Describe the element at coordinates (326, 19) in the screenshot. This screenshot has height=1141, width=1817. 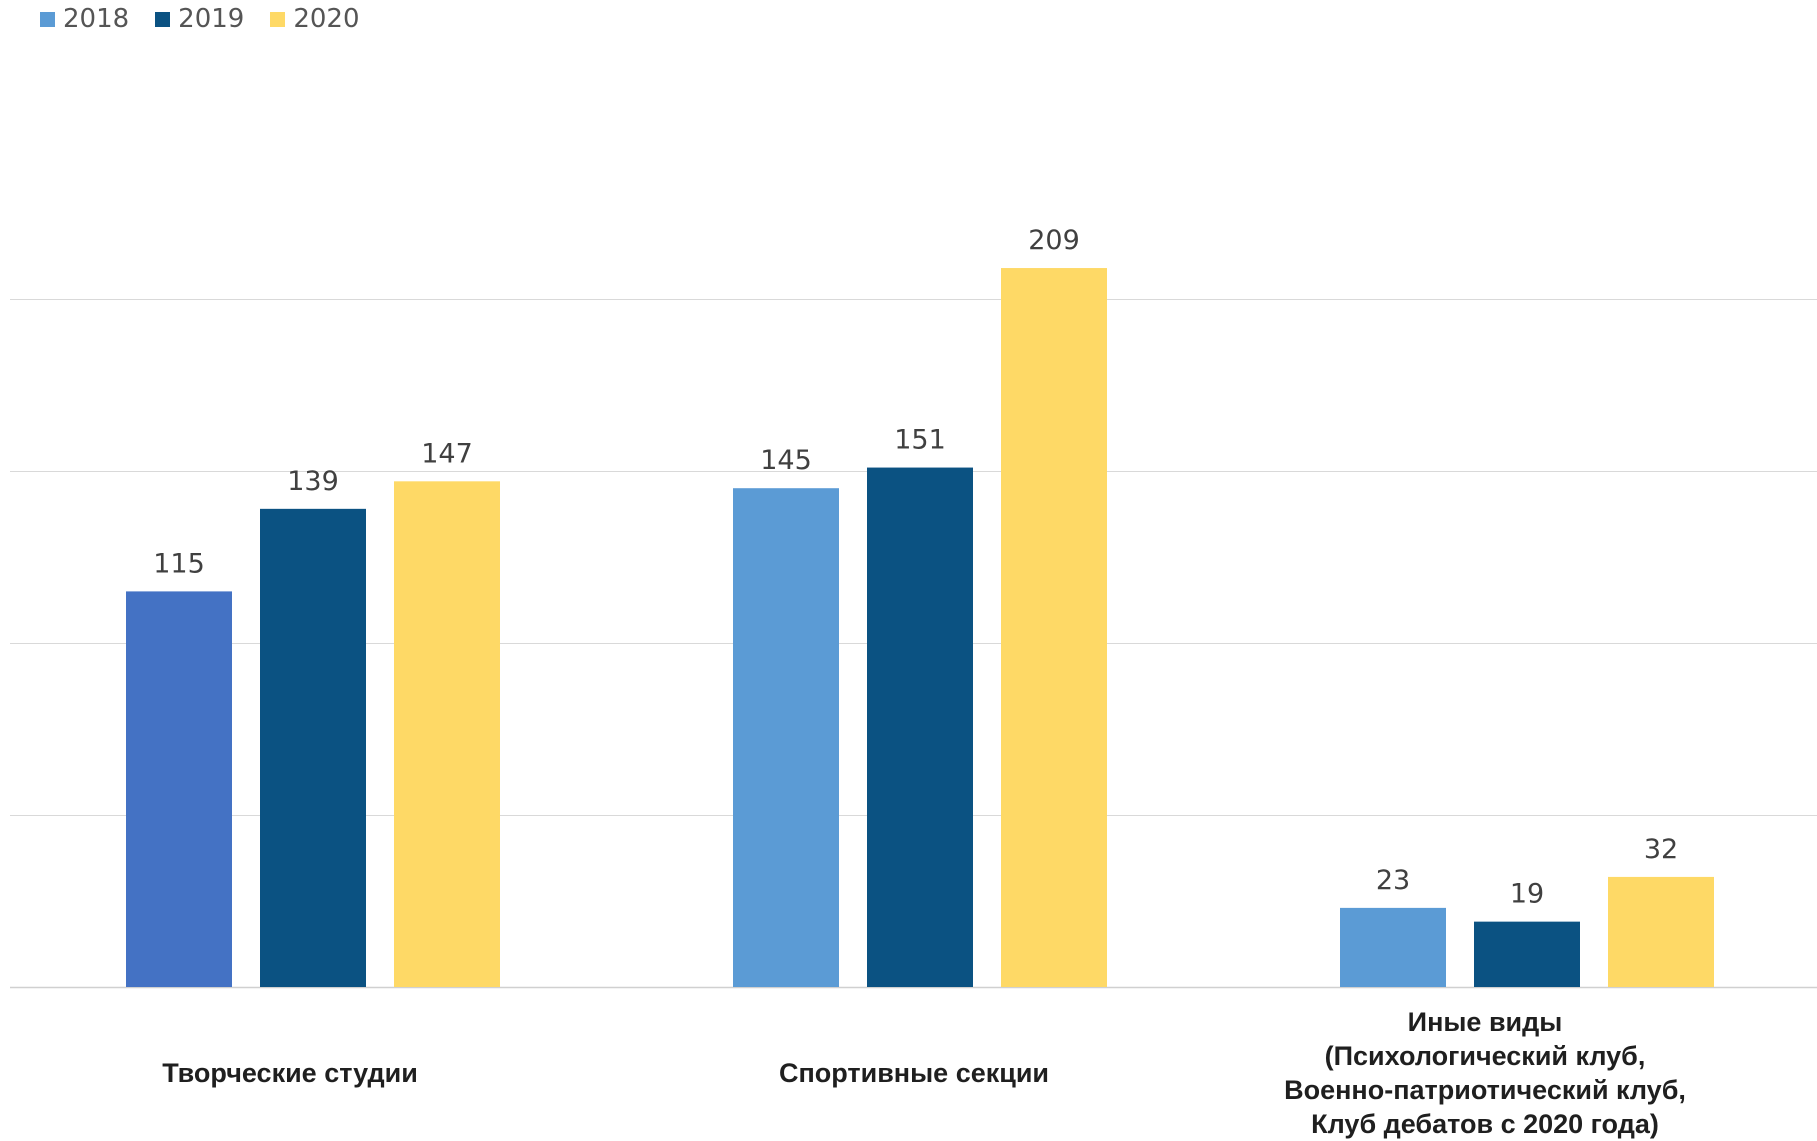
I see `legend-label-2020: 2020` at that location.